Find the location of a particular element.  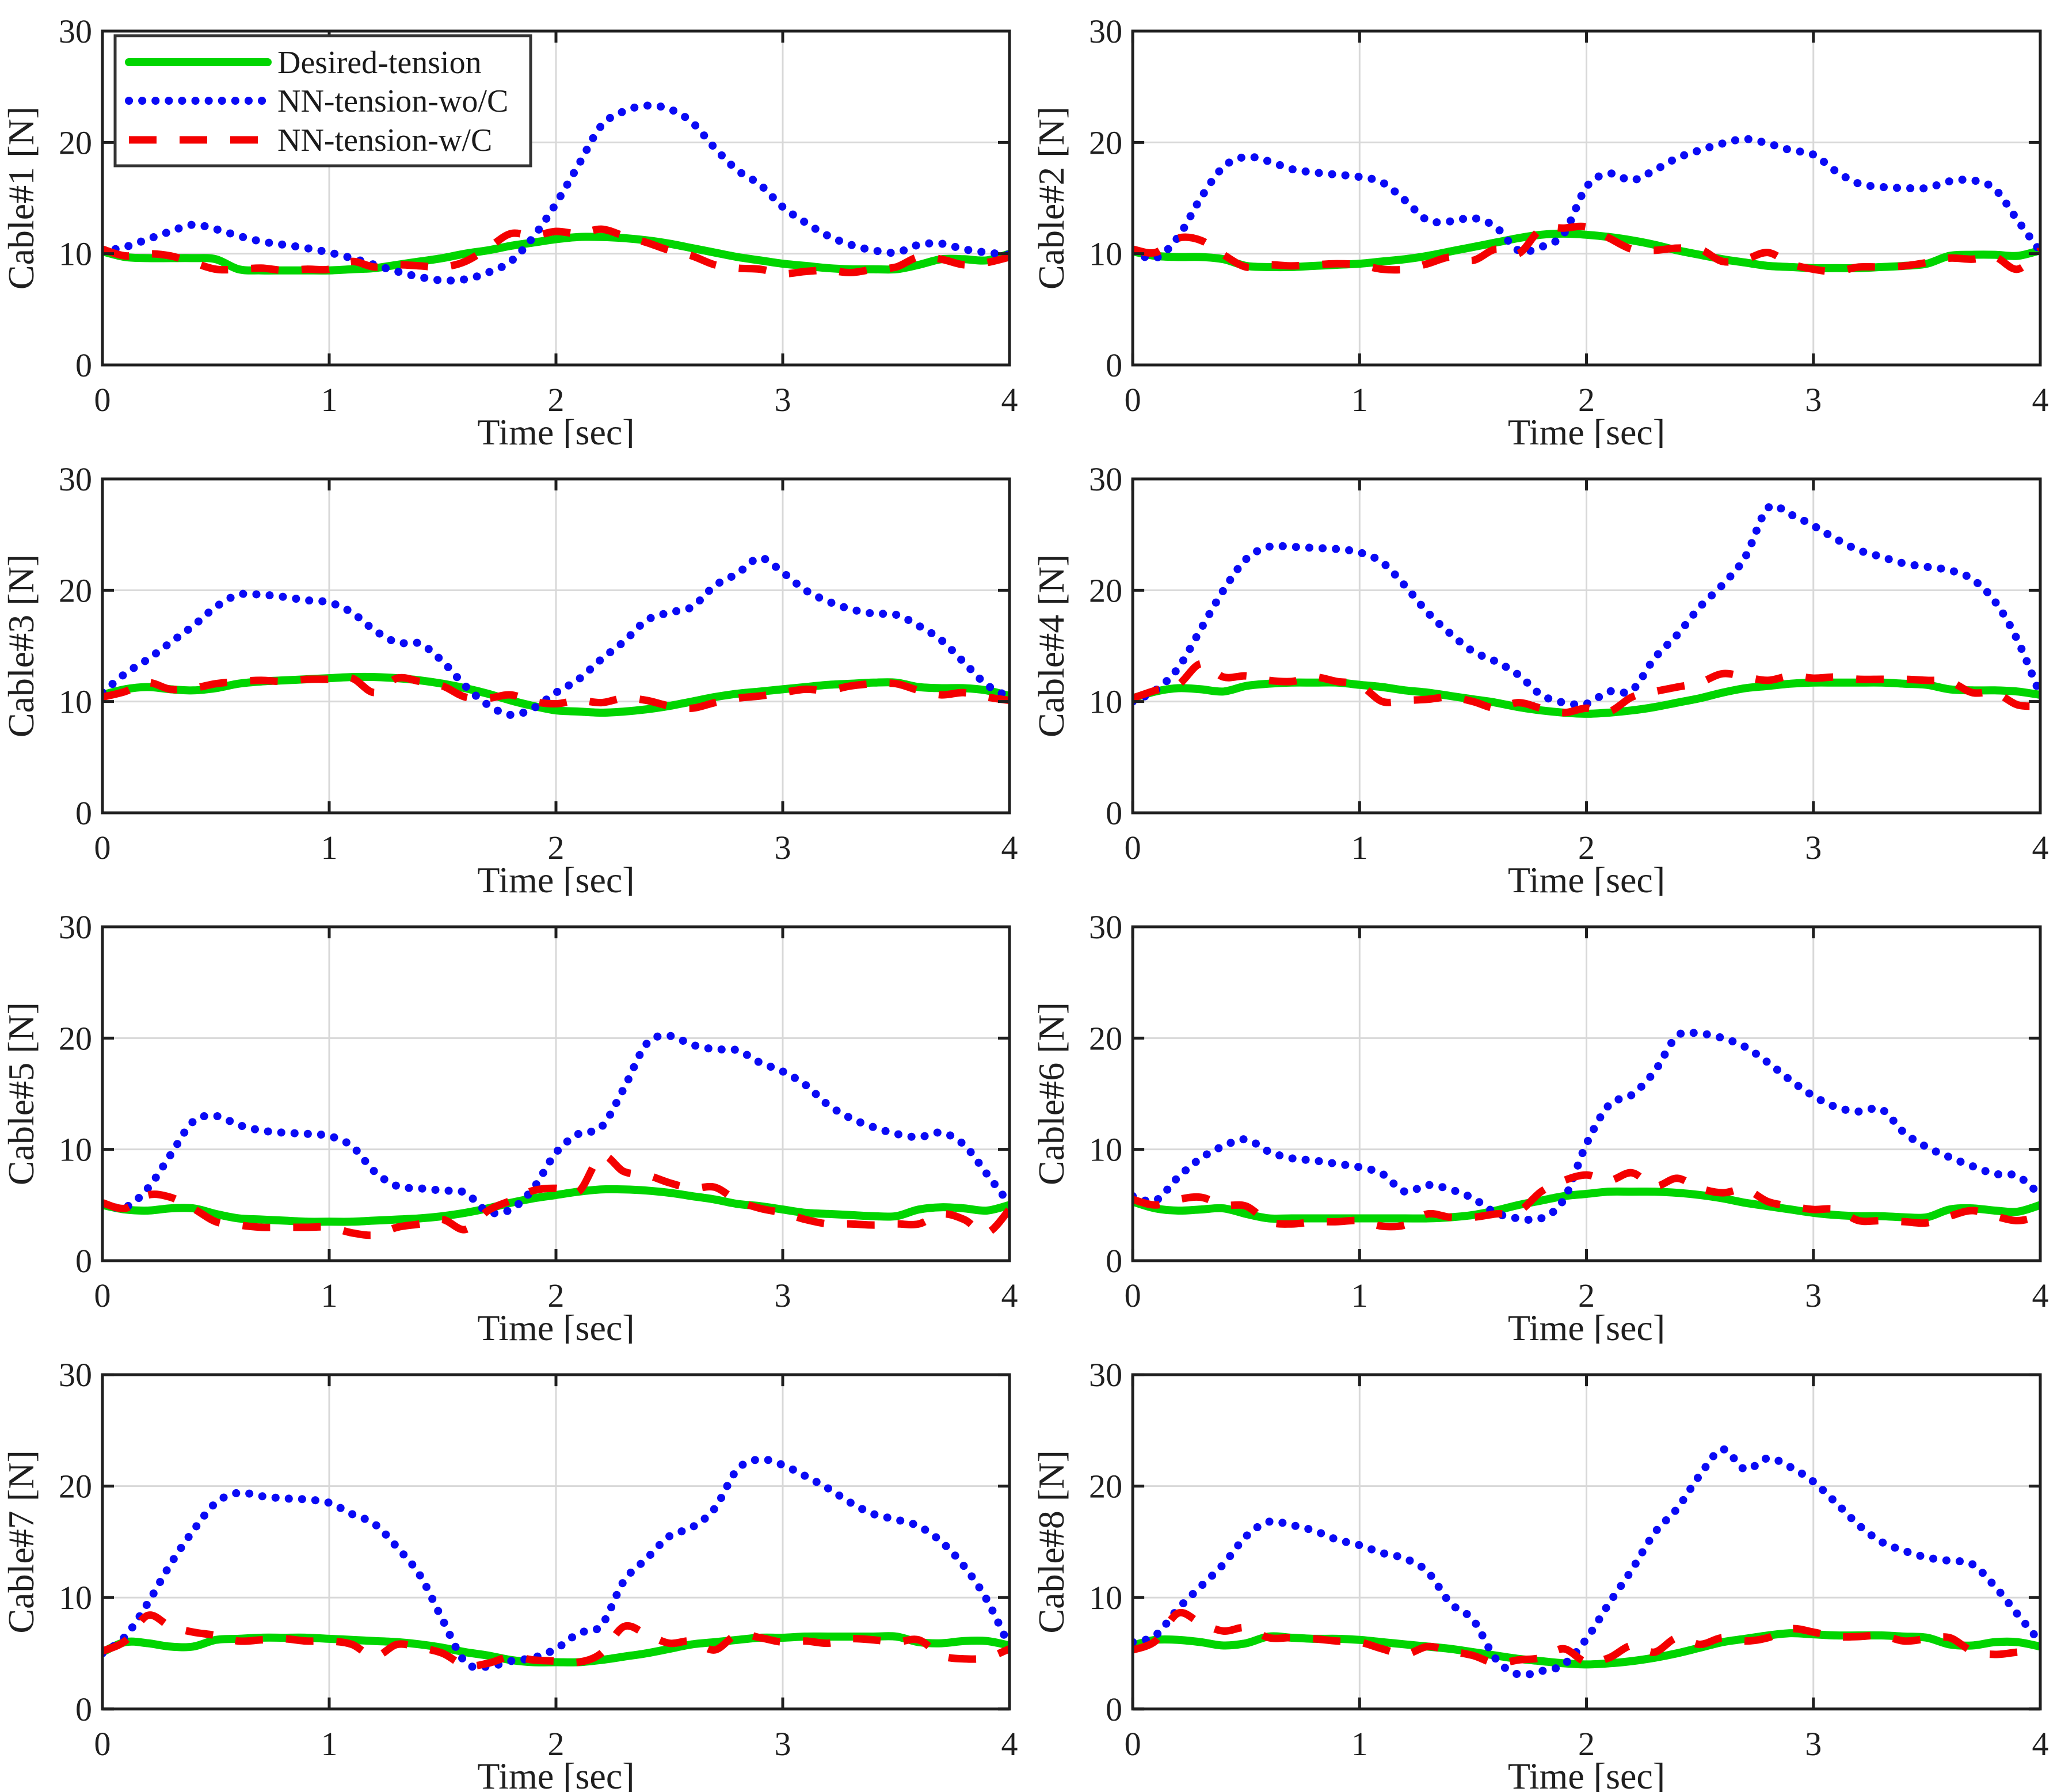

y-axis-label: Cable#6 [N] is located at coordinates (1051, 1093).